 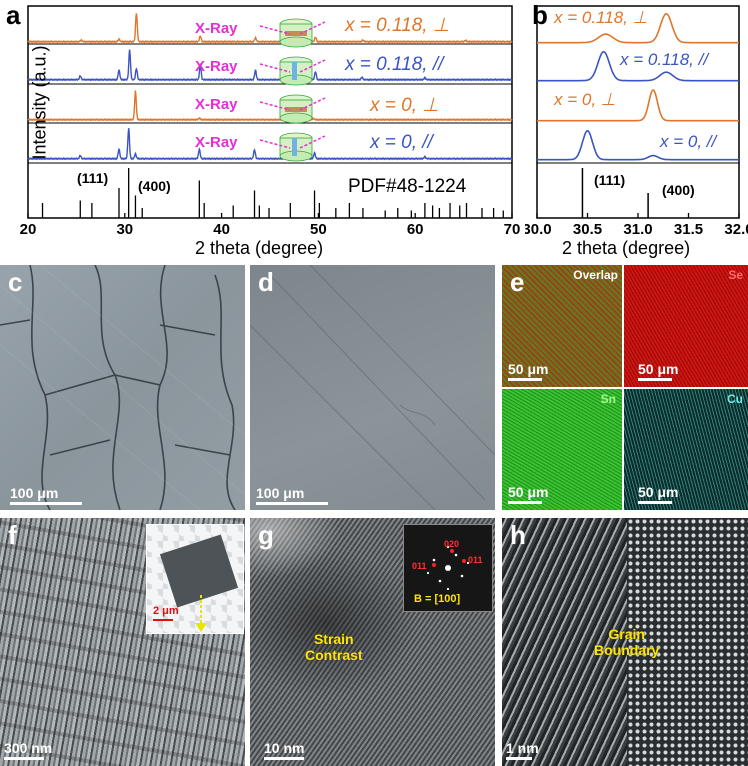 I want to click on panel-b-series-label-2: x = 0, ⊥, so click(x=585, y=99).